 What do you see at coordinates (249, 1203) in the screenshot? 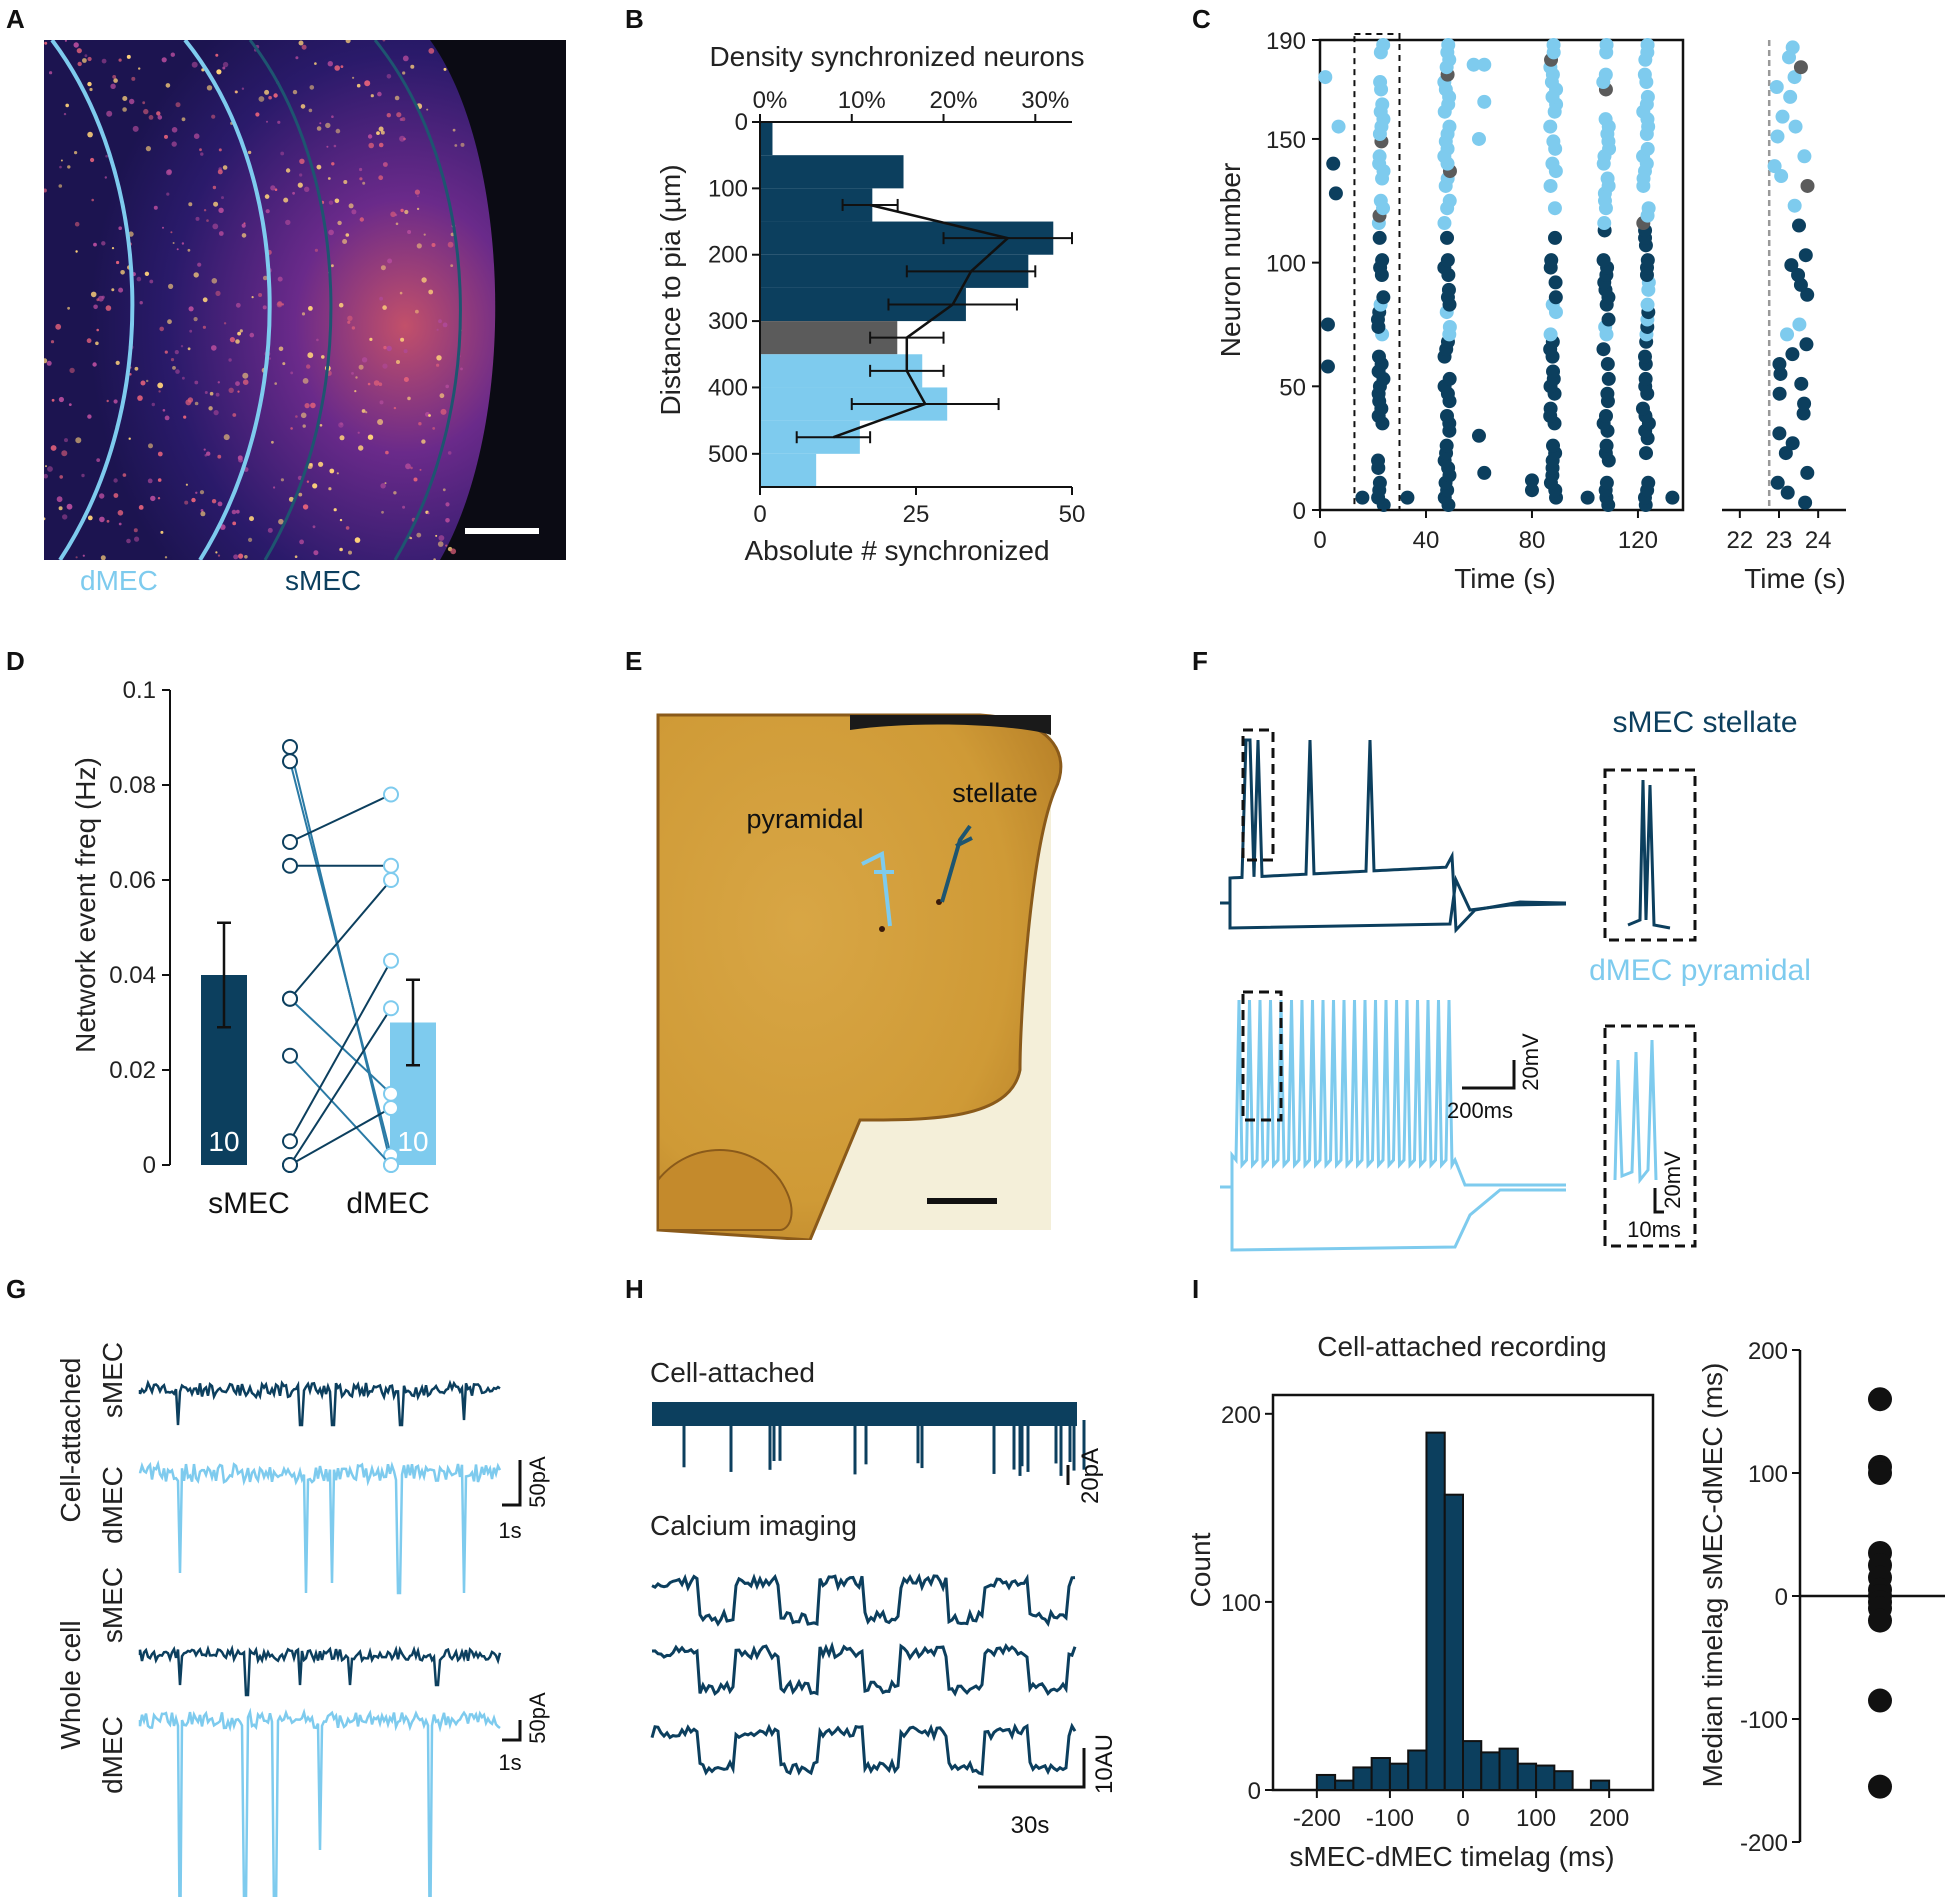
I see `category-label: sMEC` at bounding box center [249, 1203].